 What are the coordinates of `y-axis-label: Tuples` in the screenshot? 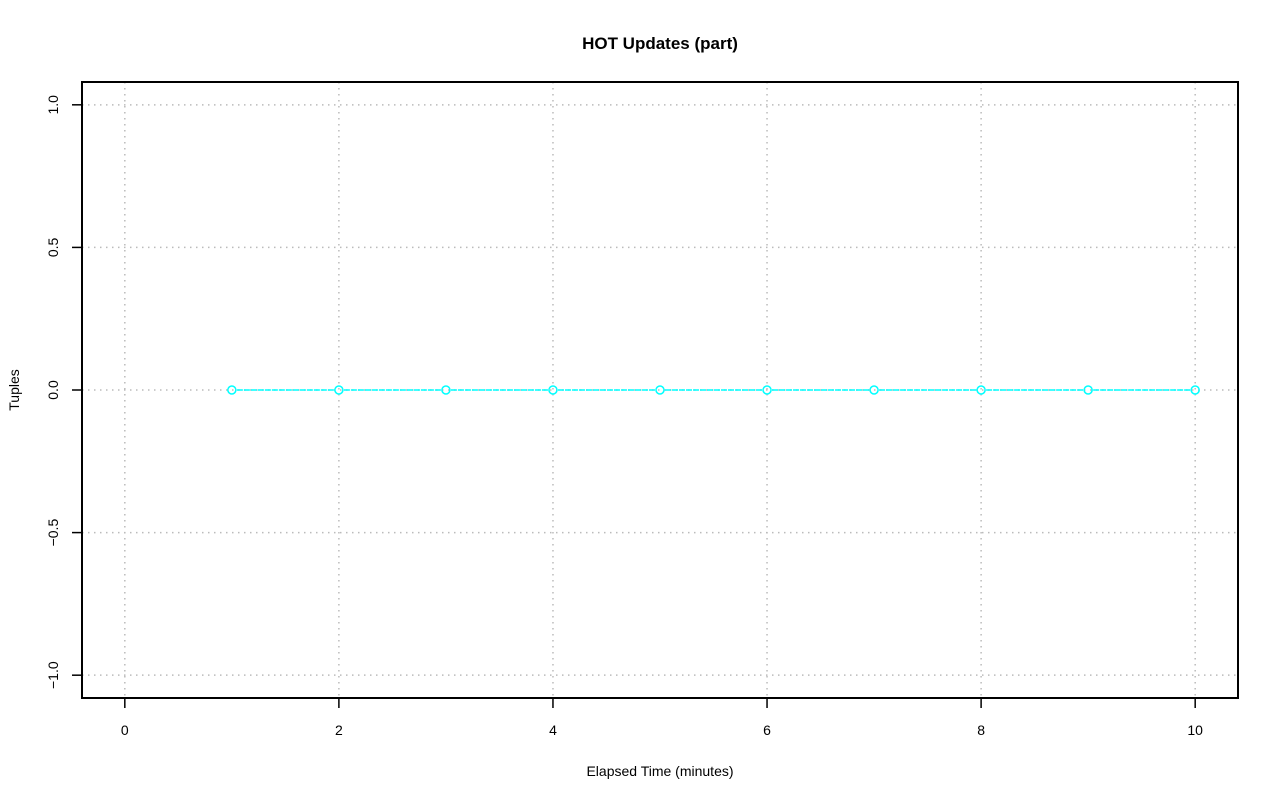 It's located at (14, 390).